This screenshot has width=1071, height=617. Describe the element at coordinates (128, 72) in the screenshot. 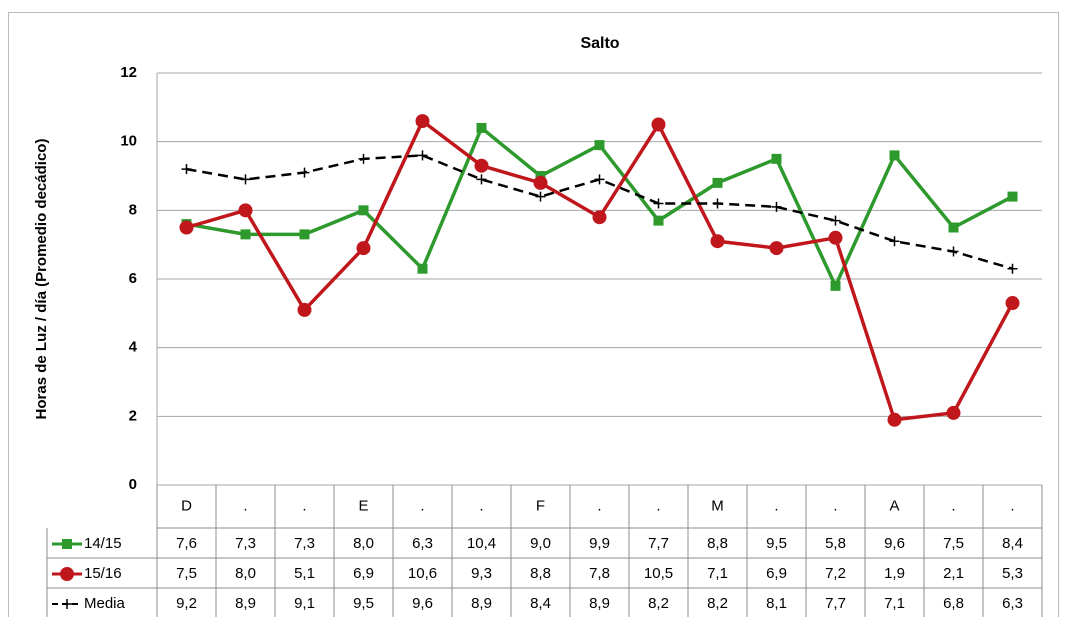

I see `y-tick-label: 12` at that location.